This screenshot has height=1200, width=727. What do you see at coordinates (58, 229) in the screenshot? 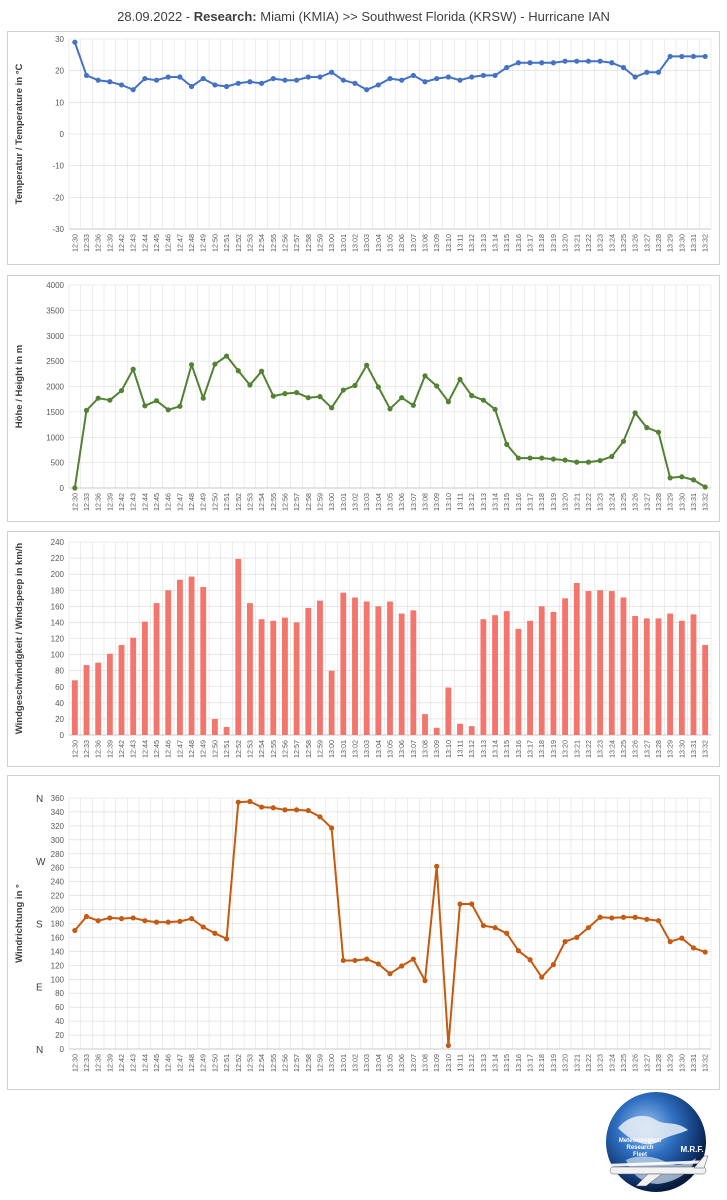
I see `y-tick-label: -30` at bounding box center [58, 229].